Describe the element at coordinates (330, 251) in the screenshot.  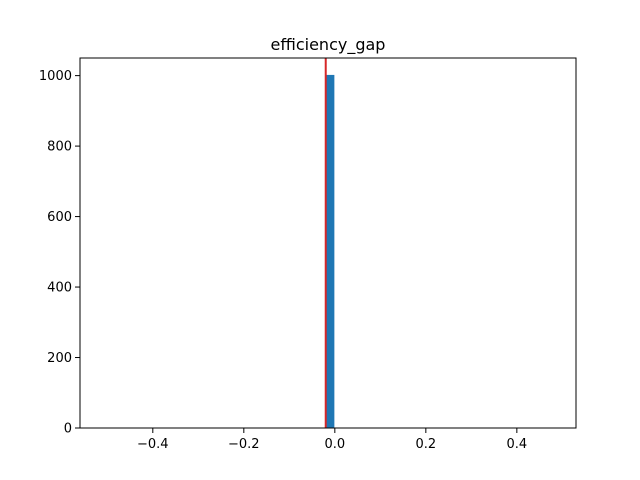
I see `histogram-bar` at that location.